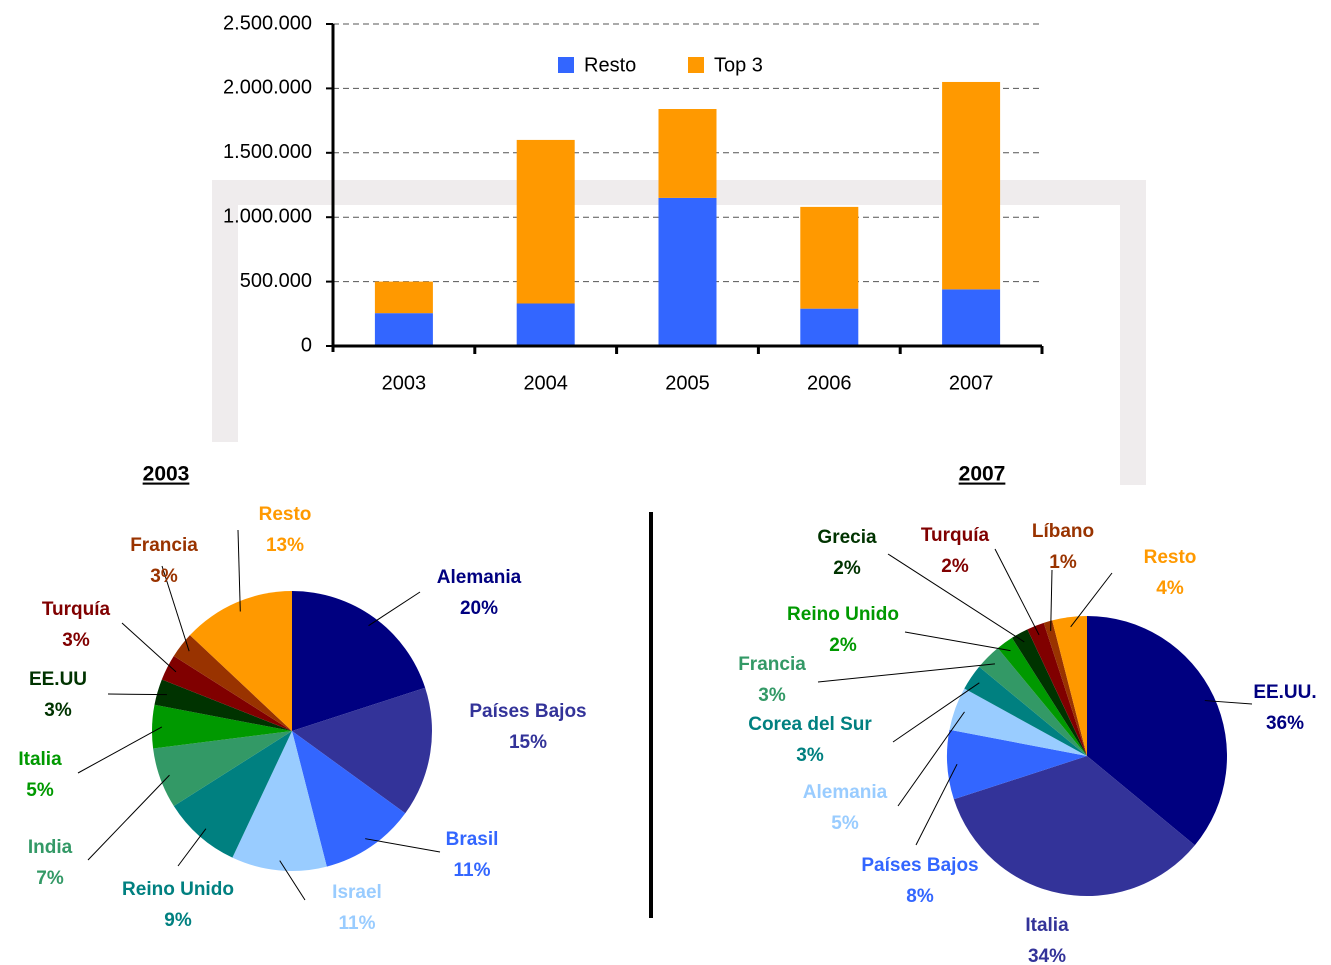 This screenshot has height=965, width=1331. Describe the element at coordinates (267, 152) in the screenshot. I see `y-tick-label: 1.500.000` at that location.